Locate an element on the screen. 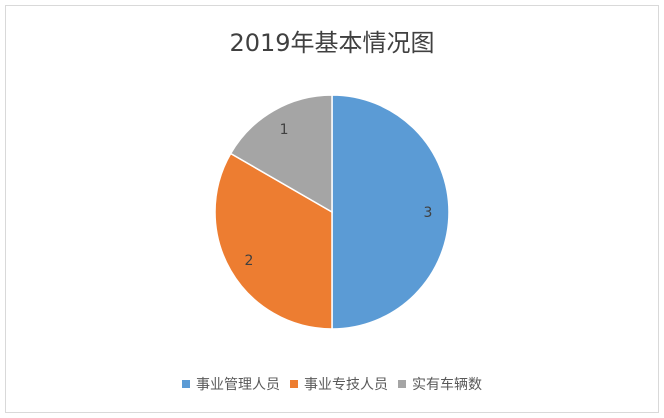  legend-label: 实有车辆数 is located at coordinates (447, 385).